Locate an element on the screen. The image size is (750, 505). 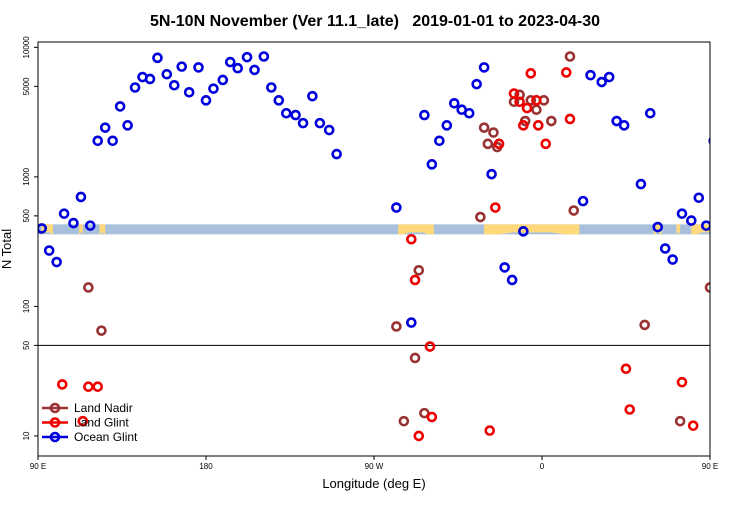
y-tick-label: 5000 is located at coordinates (26, 86).